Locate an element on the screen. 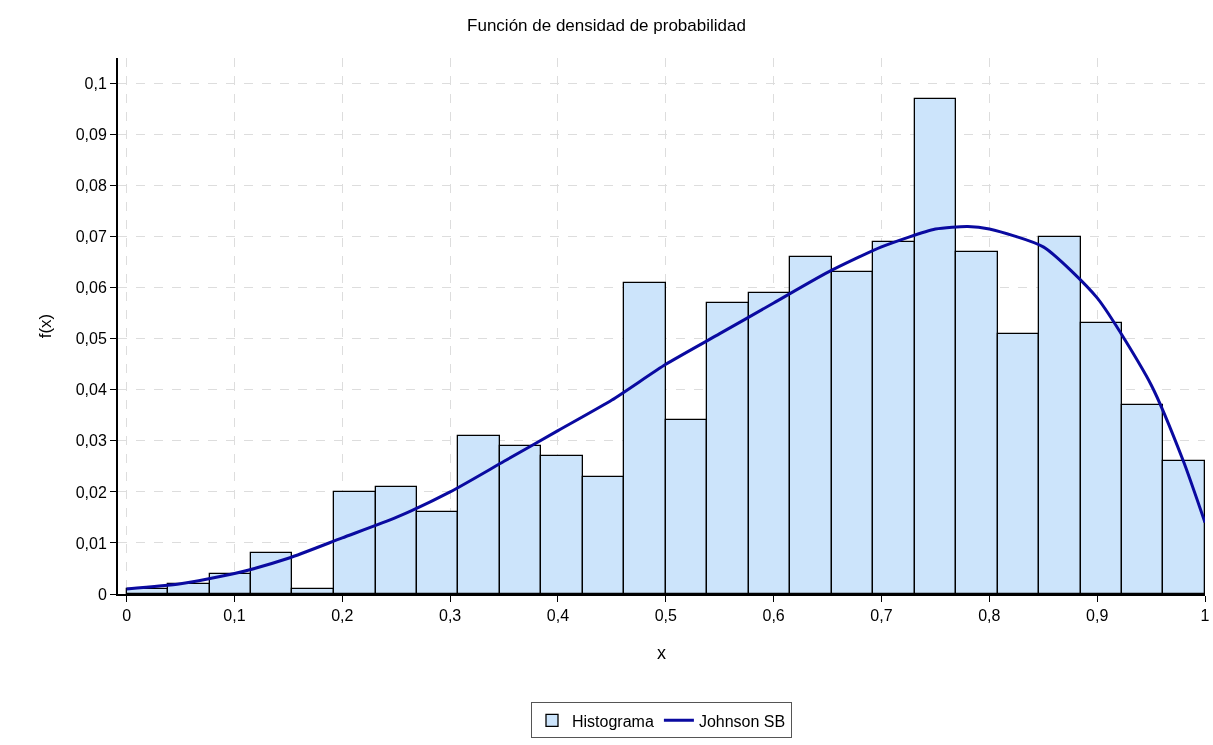 The height and width of the screenshot is (745, 1213). x-tick-label: 1 is located at coordinates (1205, 616).